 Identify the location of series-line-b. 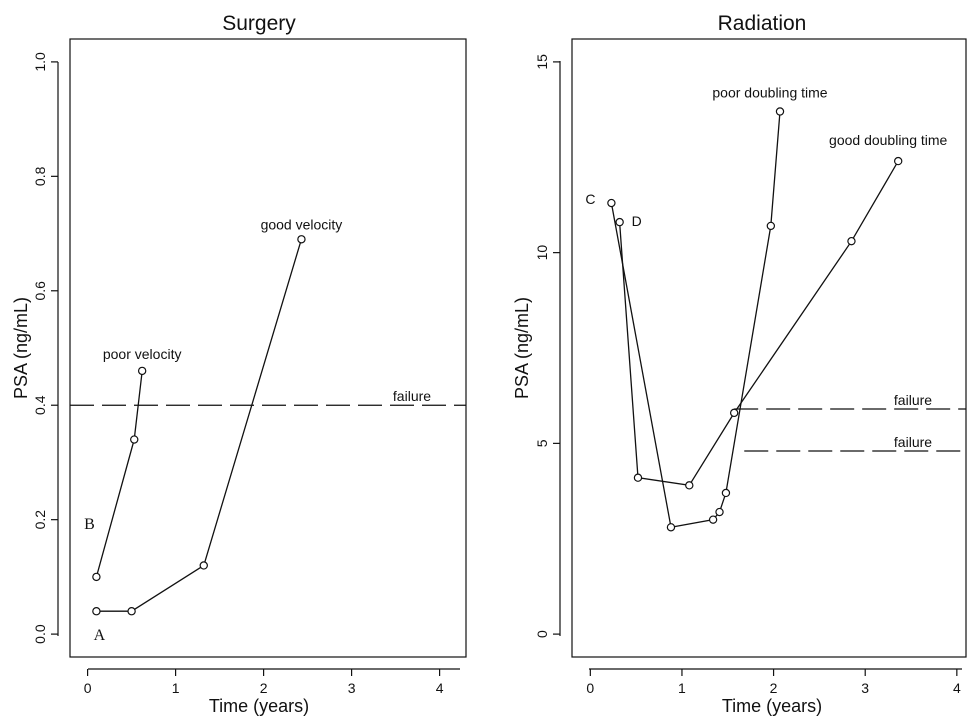
(119, 474).